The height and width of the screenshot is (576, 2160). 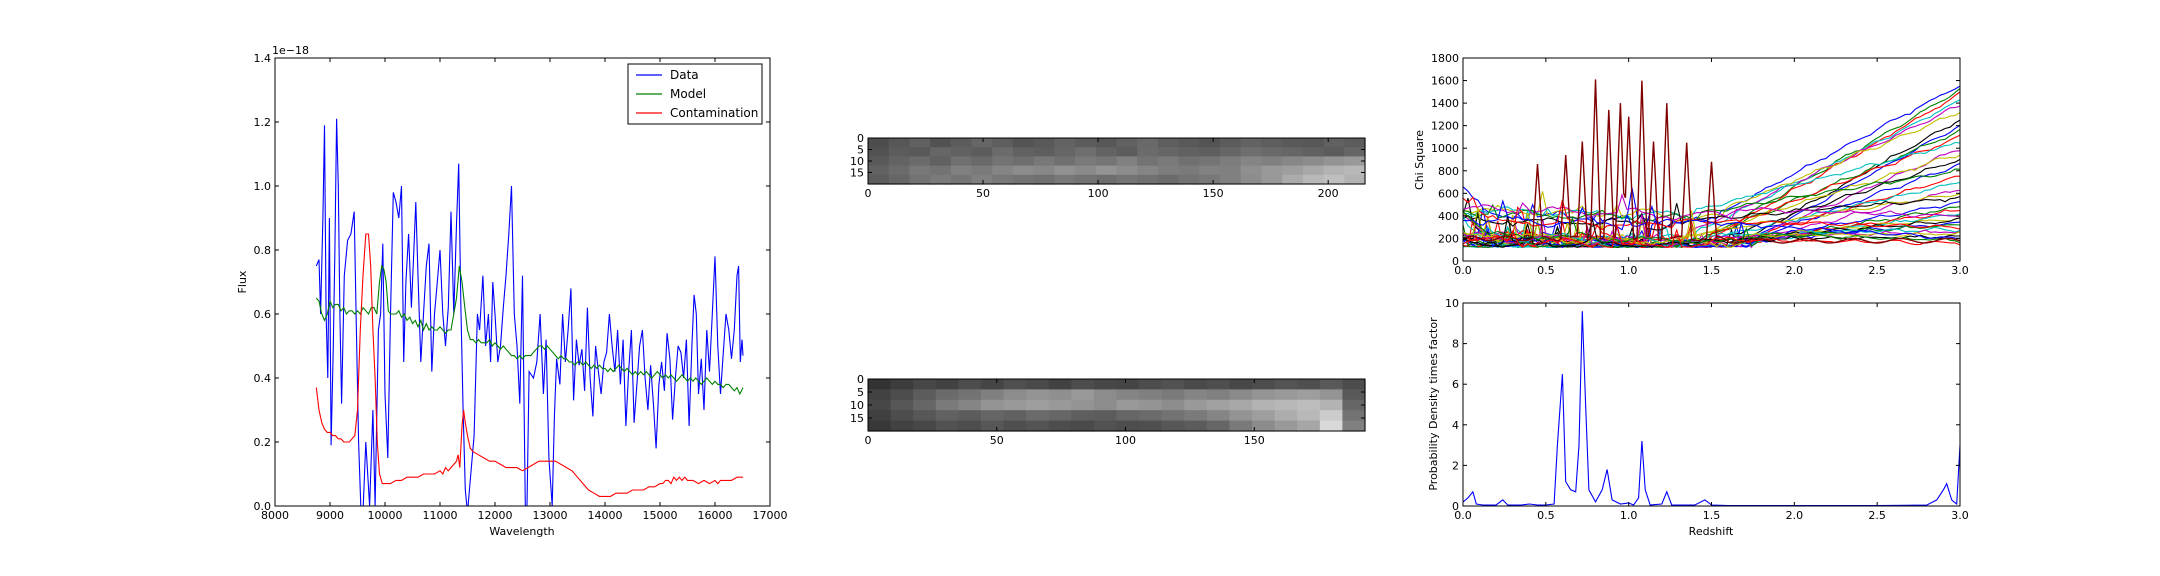 I want to click on y-tick-label: 0, so click(x=1455, y=261).